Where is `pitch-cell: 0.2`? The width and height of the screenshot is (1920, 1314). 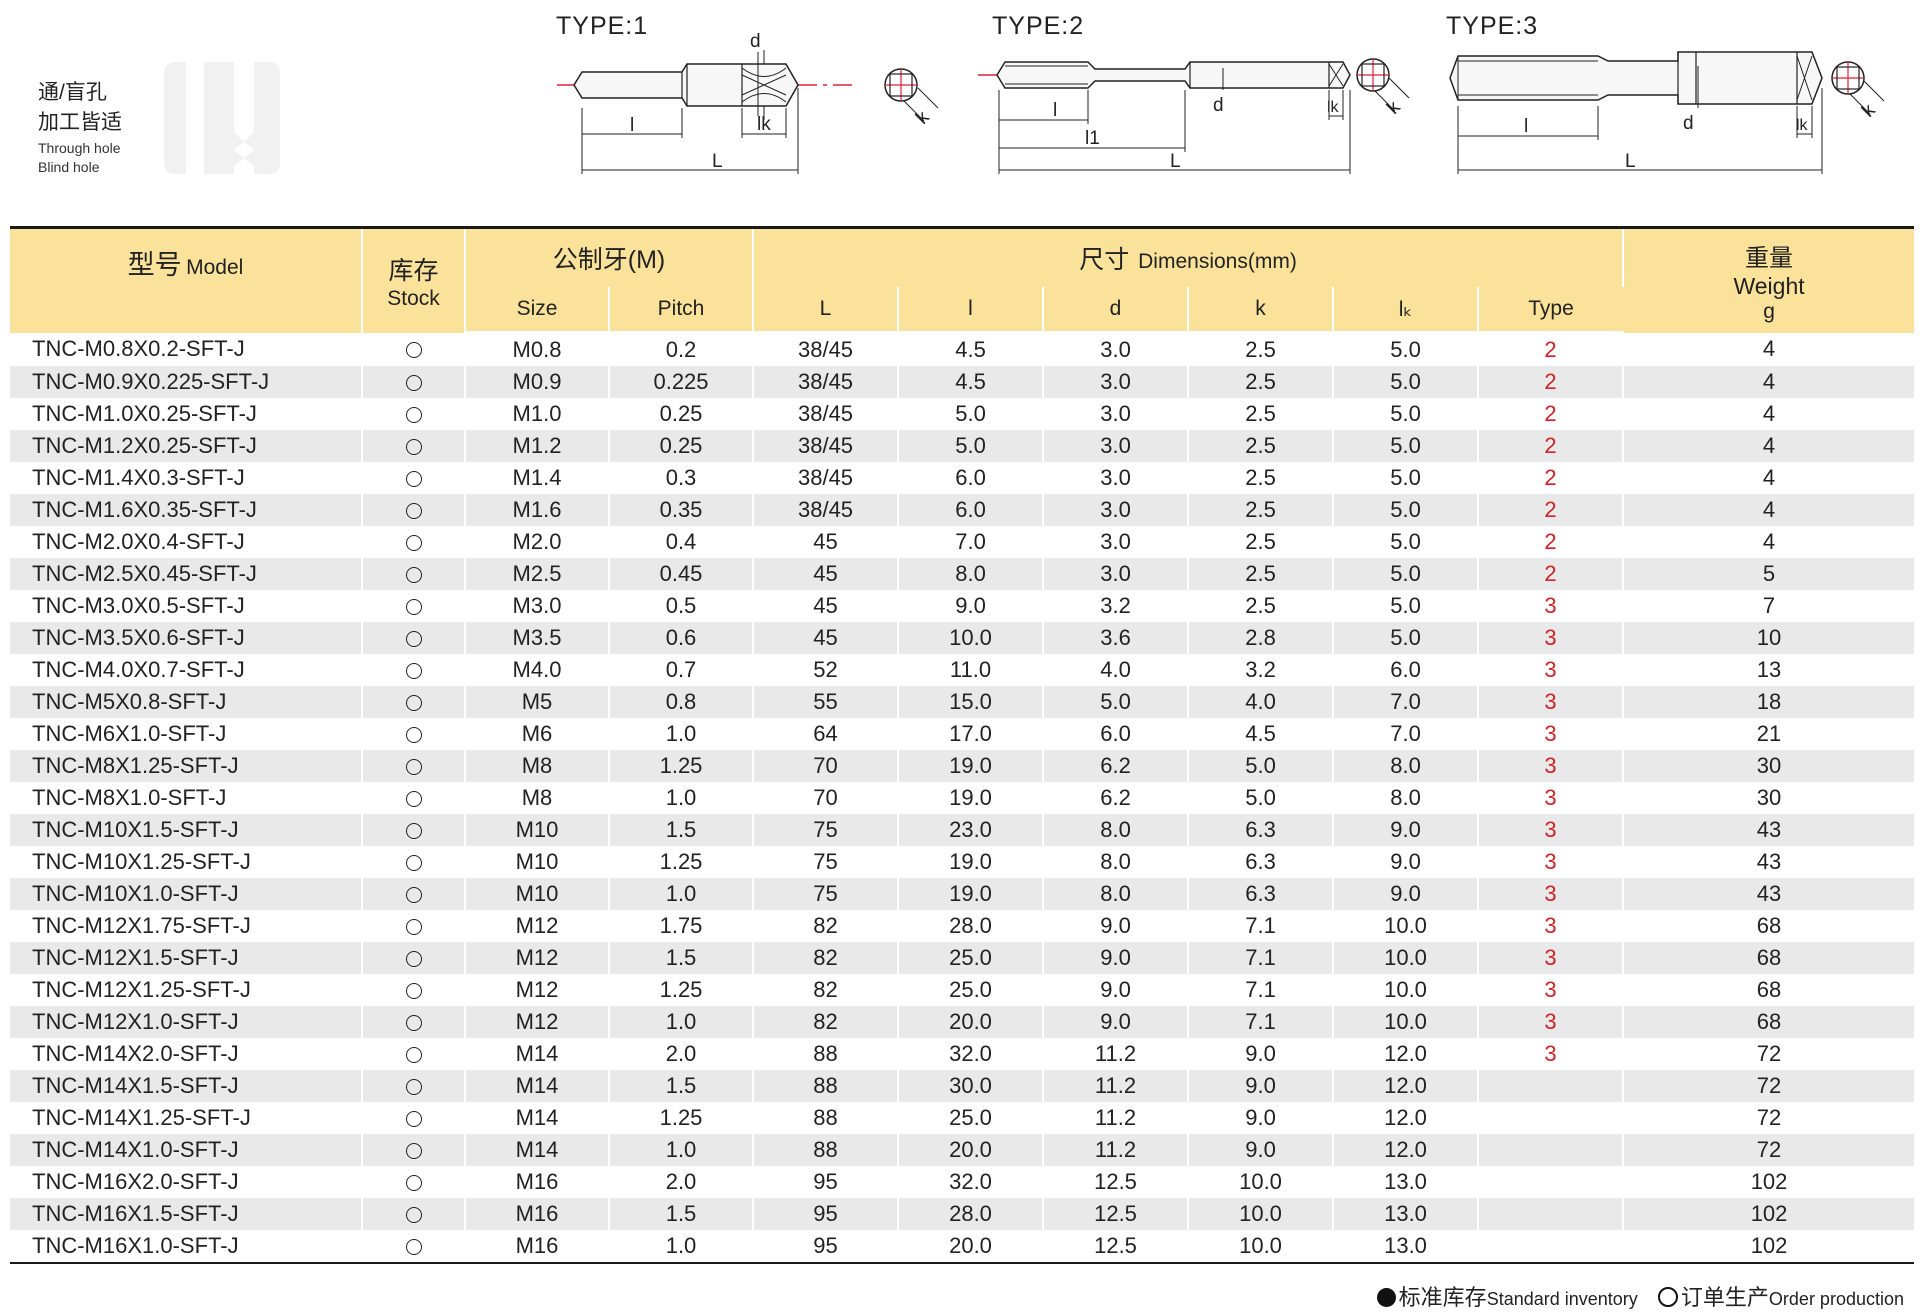 pitch-cell: 0.2 is located at coordinates (682, 349).